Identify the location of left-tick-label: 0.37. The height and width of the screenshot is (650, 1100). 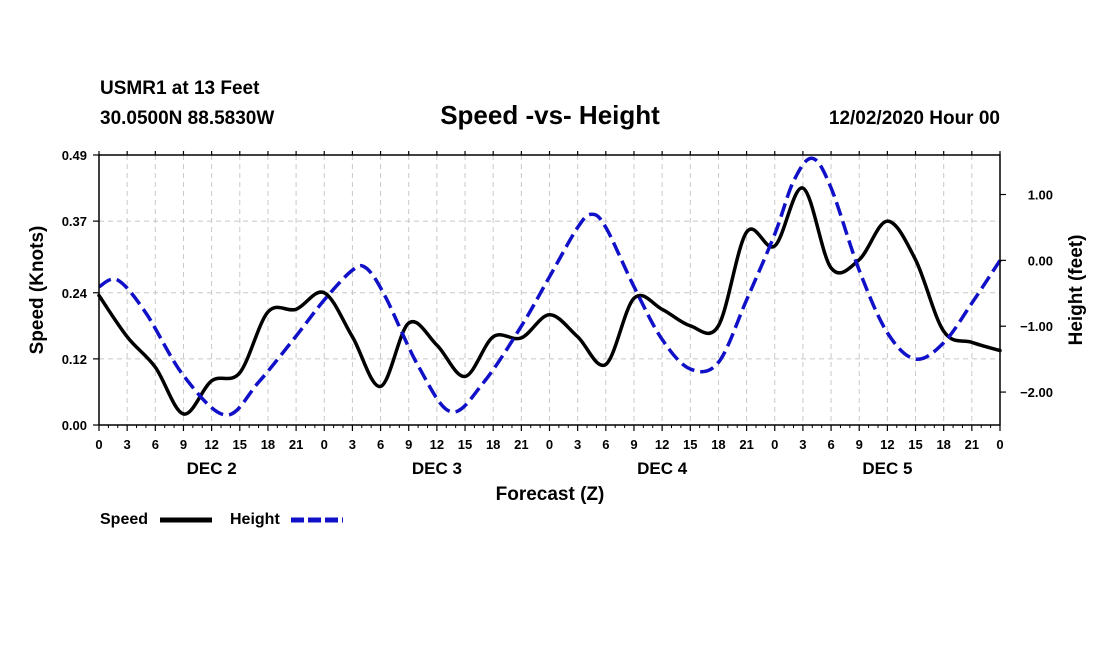
(74, 221).